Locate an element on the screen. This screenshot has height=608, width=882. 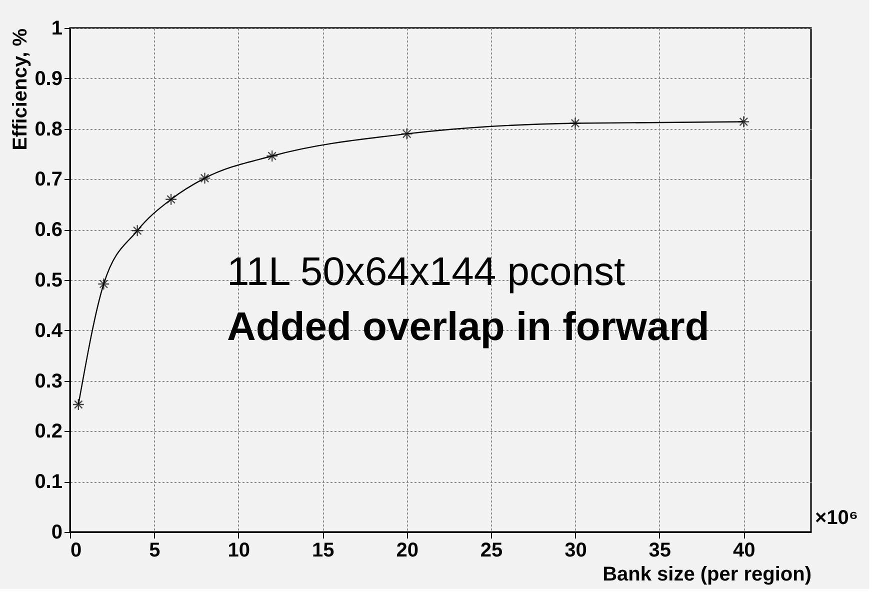
x-tick-label: 15 is located at coordinates (323, 551).